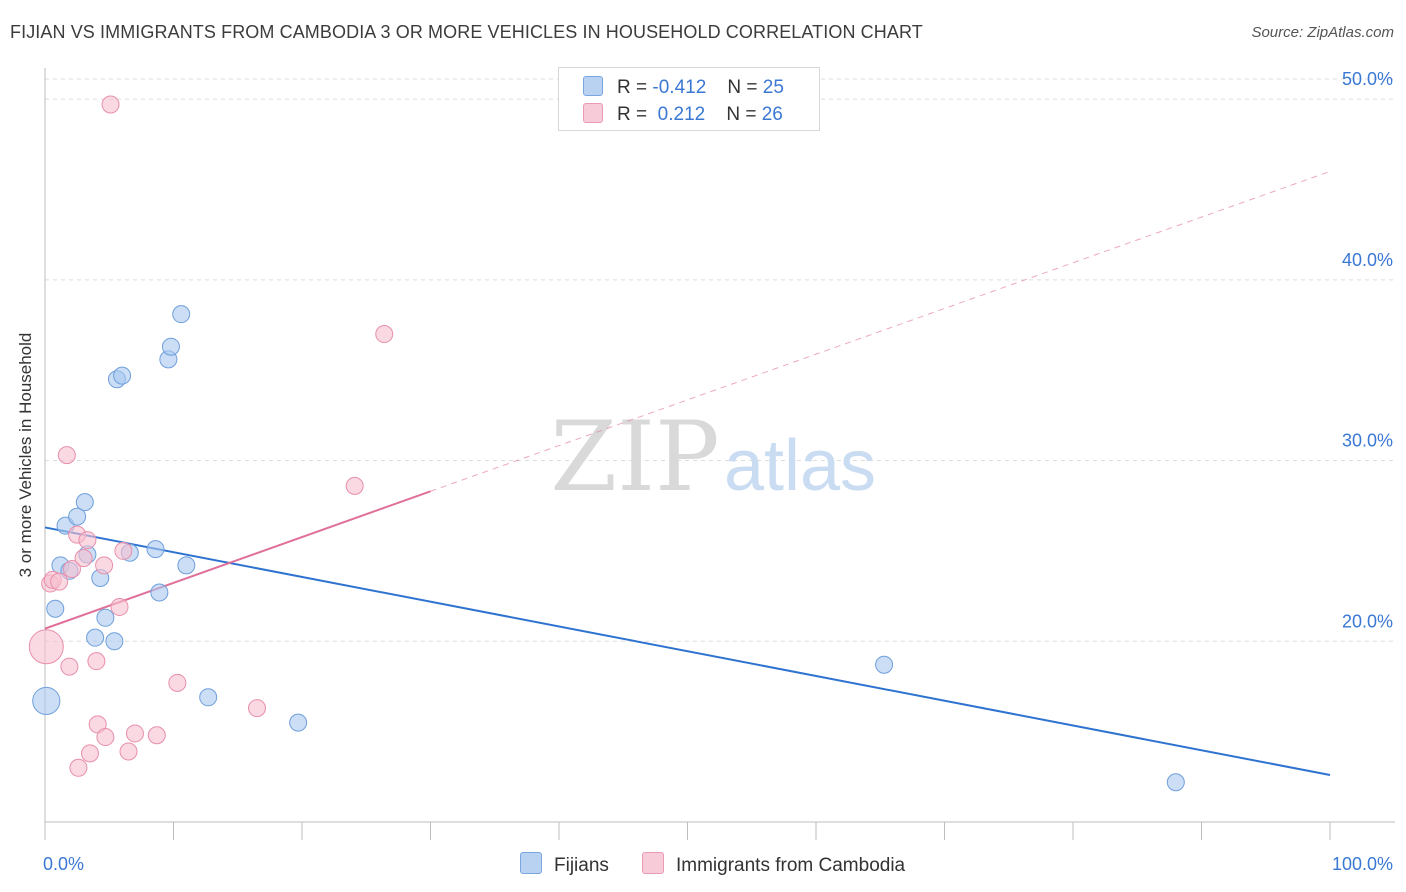 The width and height of the screenshot is (1406, 892). Describe the element at coordinates (1322, 32) in the screenshot. I see `source-credit: Source: ZipAtlas.com` at that location.